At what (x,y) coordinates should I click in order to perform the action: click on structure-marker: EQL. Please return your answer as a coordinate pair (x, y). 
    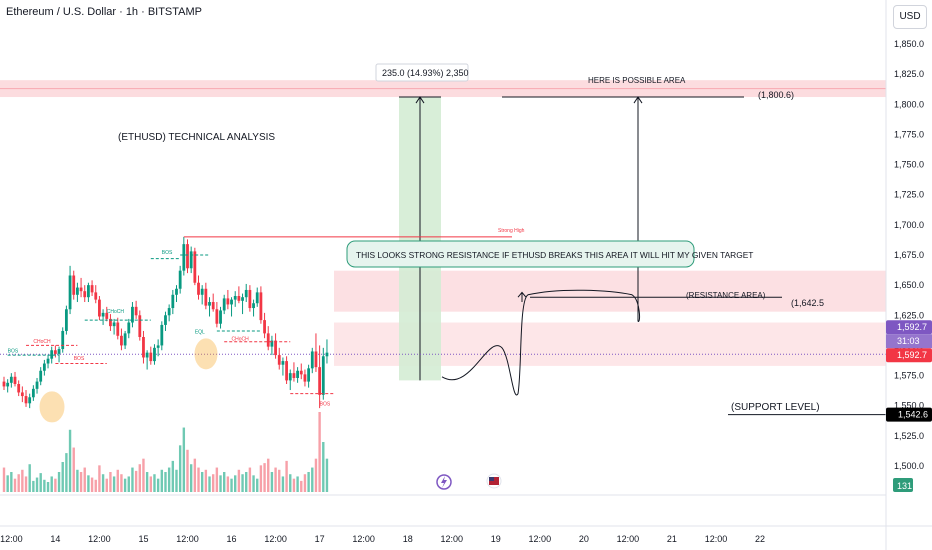
    Looking at the image, I should click on (200, 332).